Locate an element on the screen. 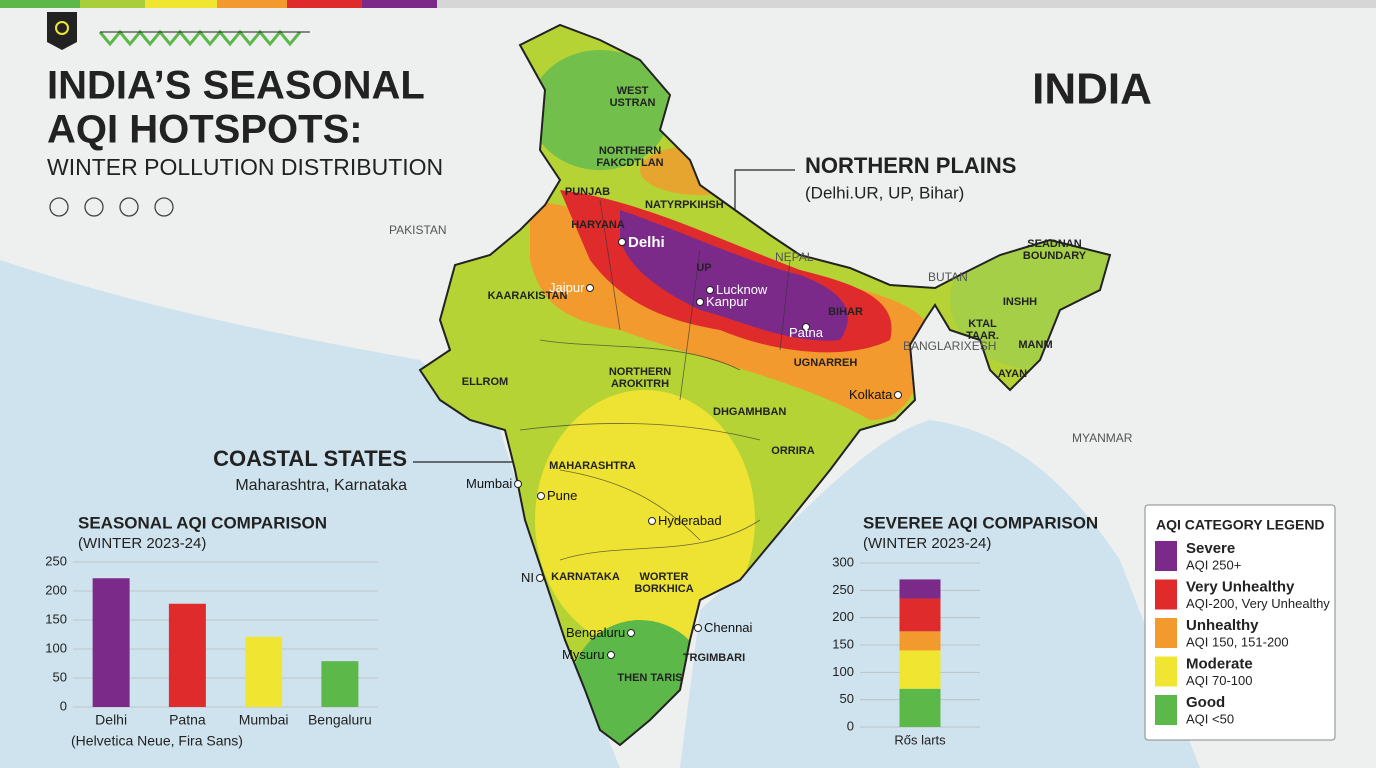 The height and width of the screenshot is (768, 1376). region-label: INSHH is located at coordinates (1020, 302).